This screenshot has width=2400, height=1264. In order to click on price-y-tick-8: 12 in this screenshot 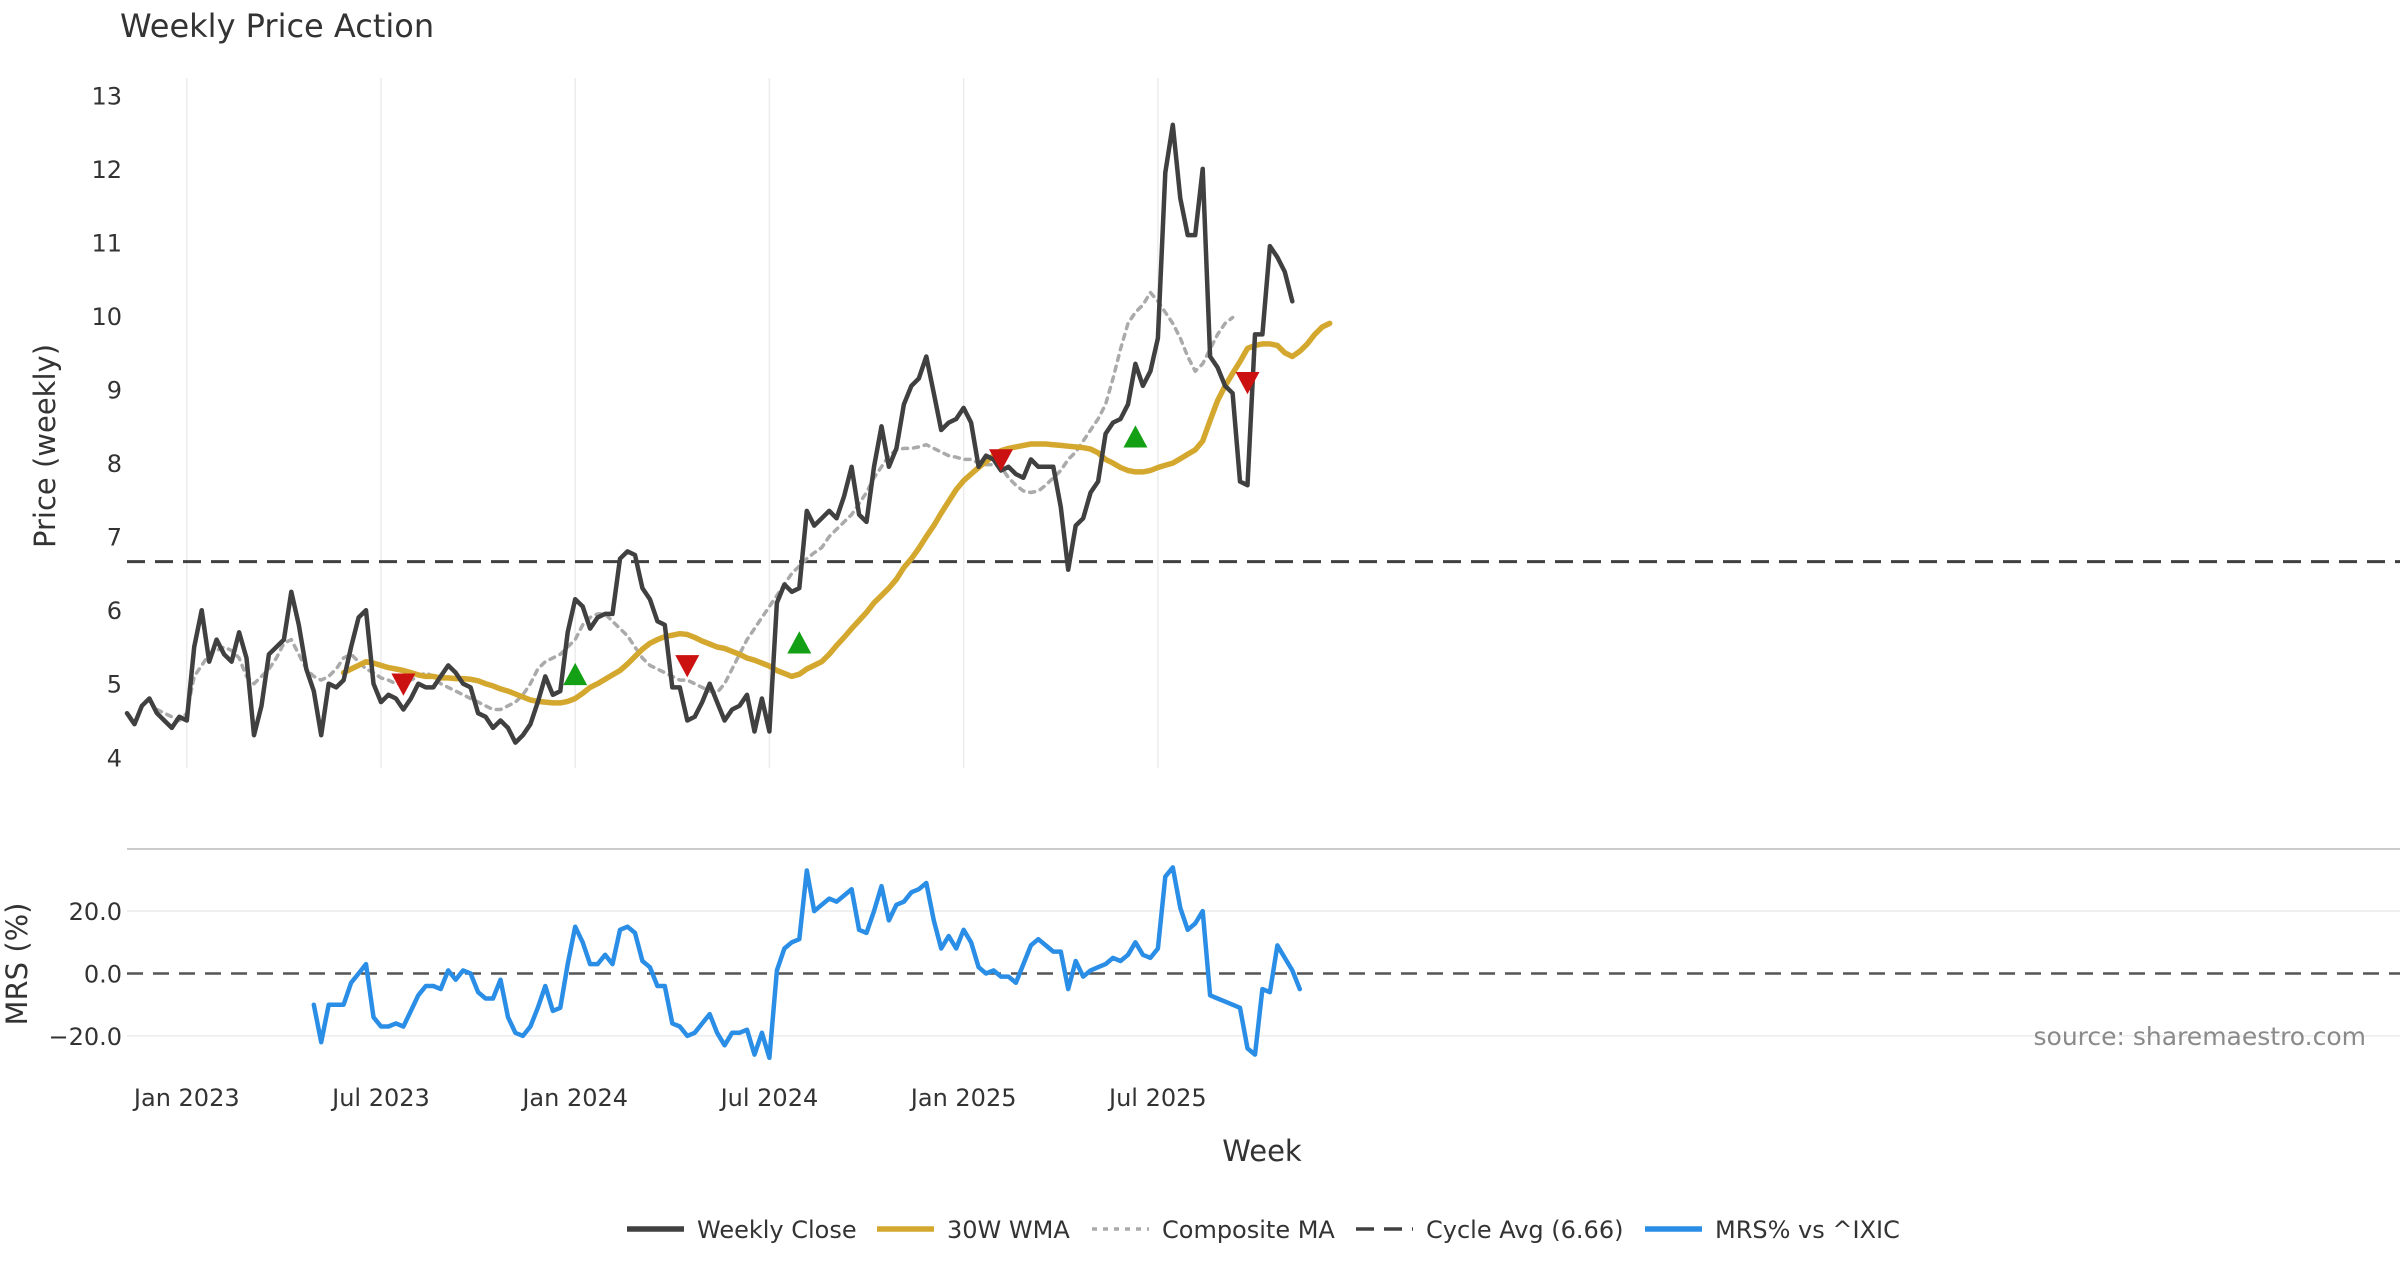, I will do `click(106, 170)`.